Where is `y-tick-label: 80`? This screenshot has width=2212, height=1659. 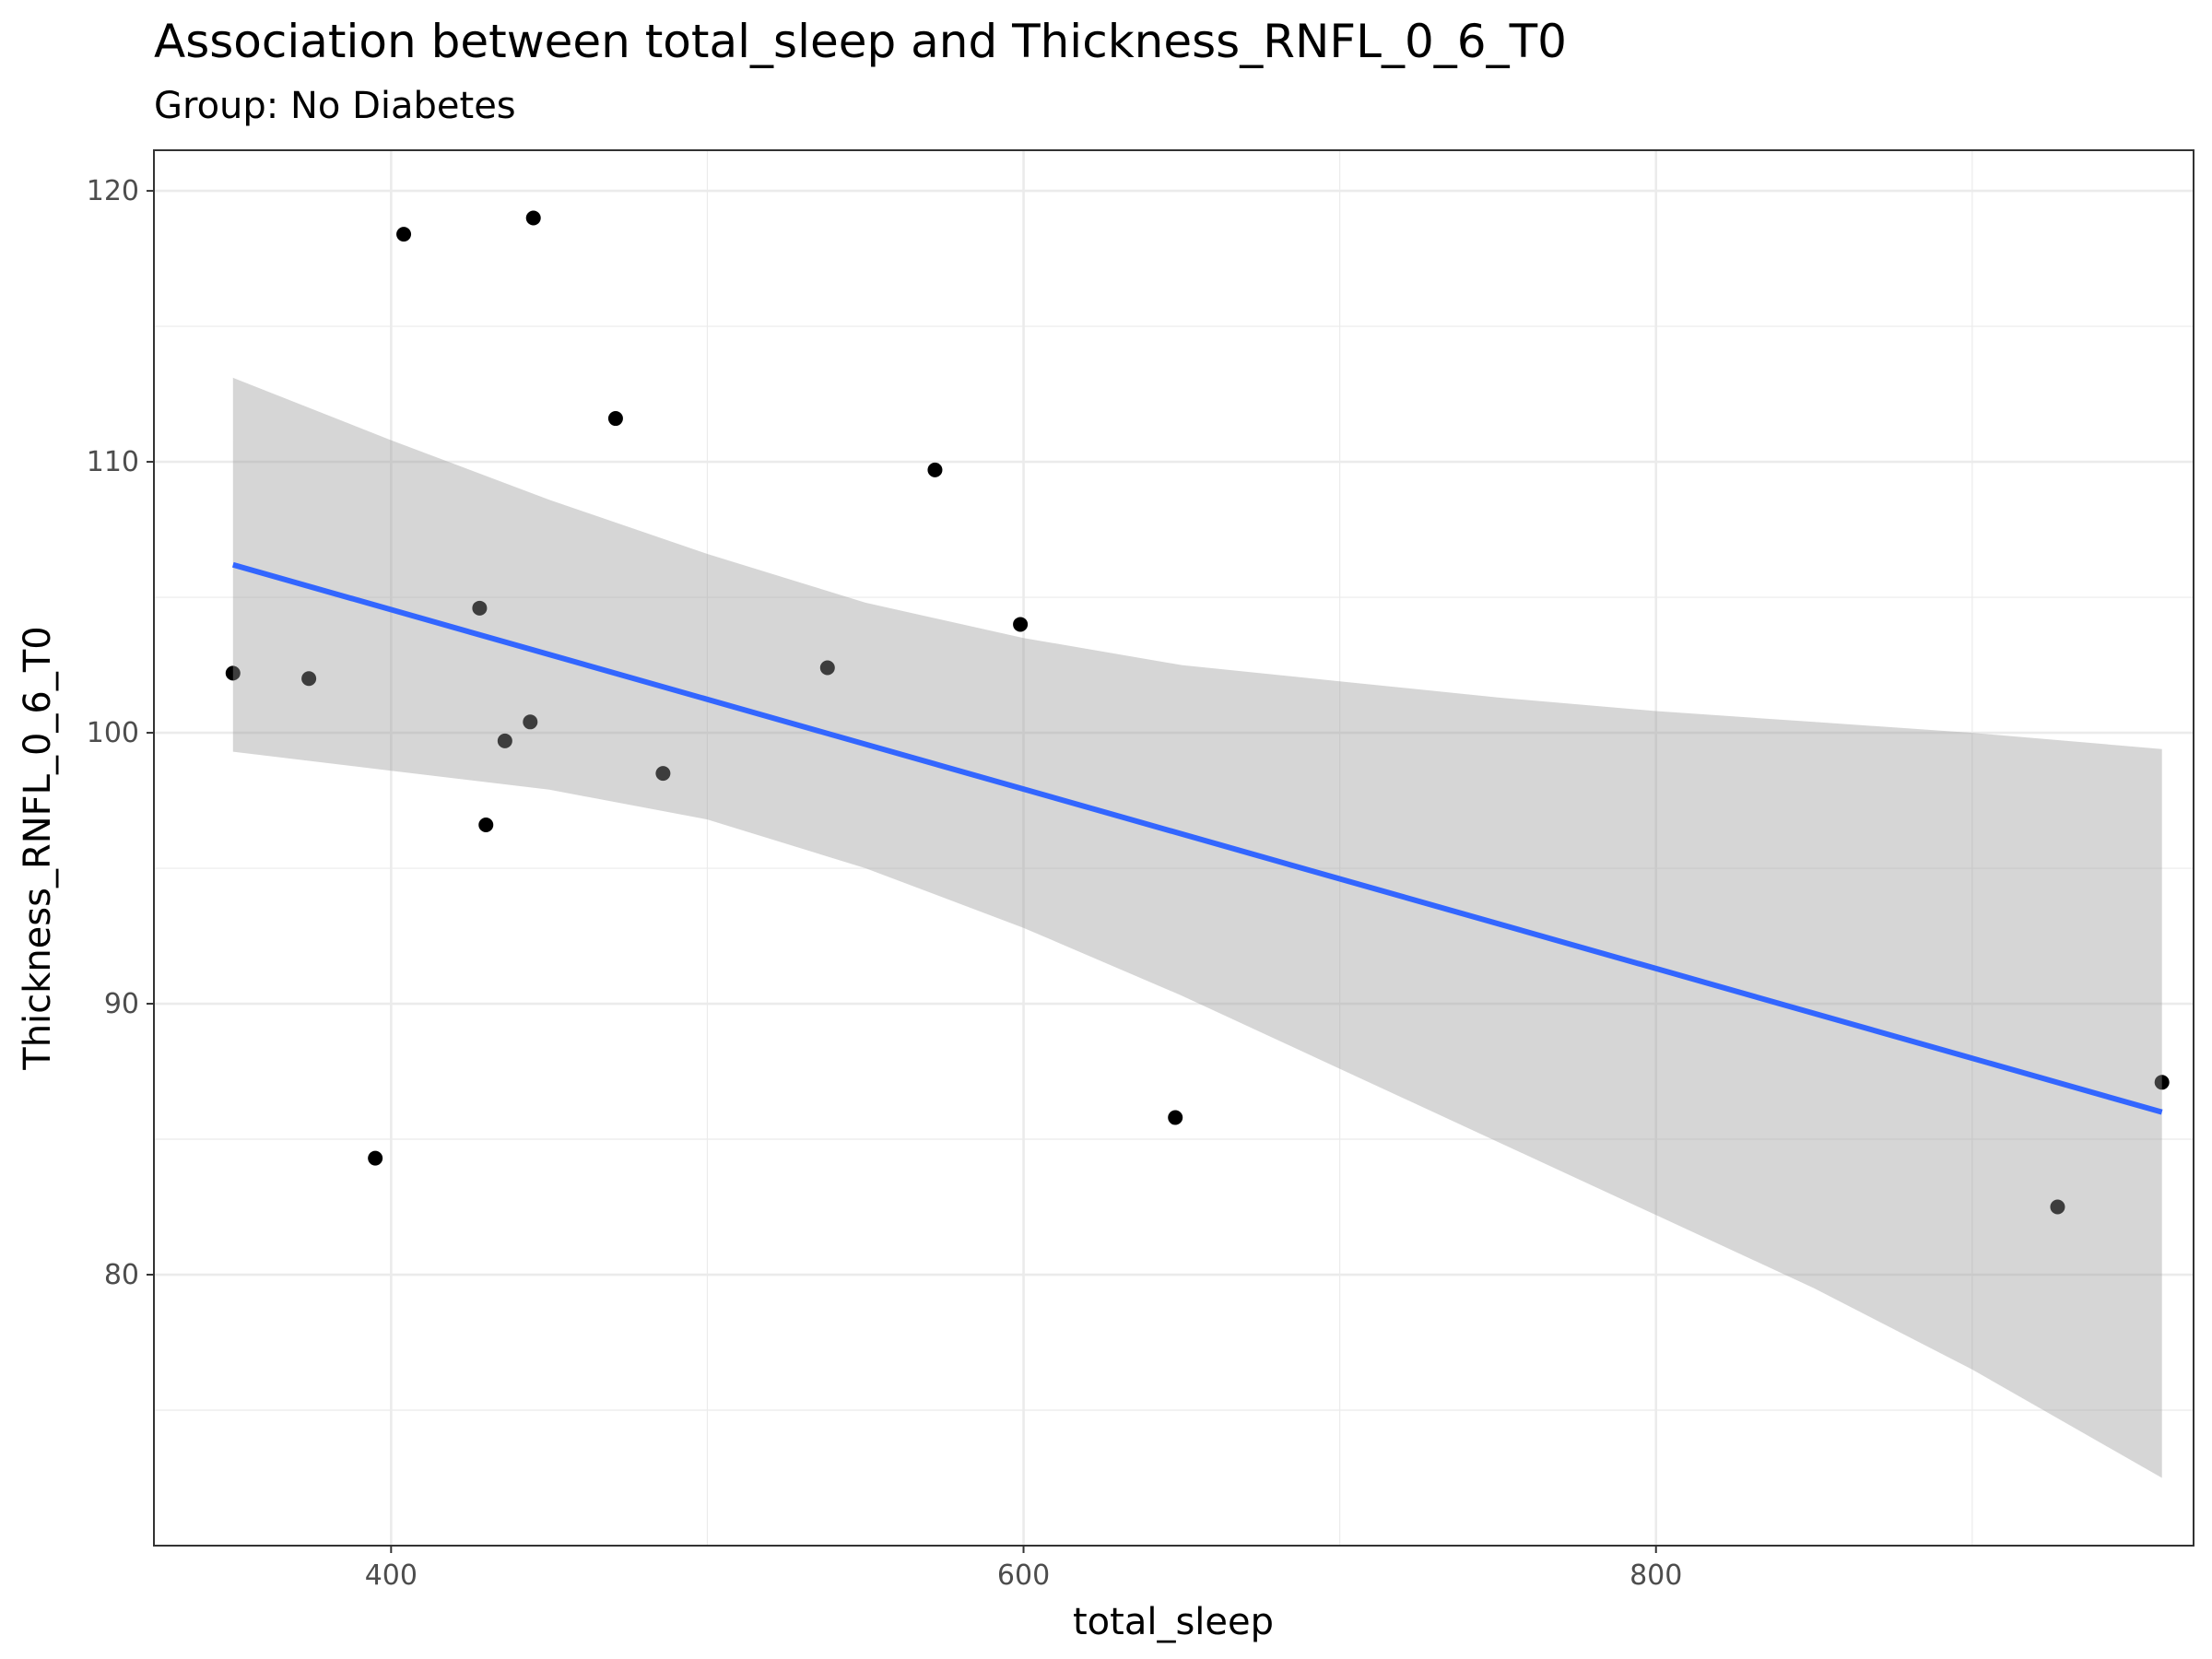
y-tick-label: 80 is located at coordinates (121, 1275).